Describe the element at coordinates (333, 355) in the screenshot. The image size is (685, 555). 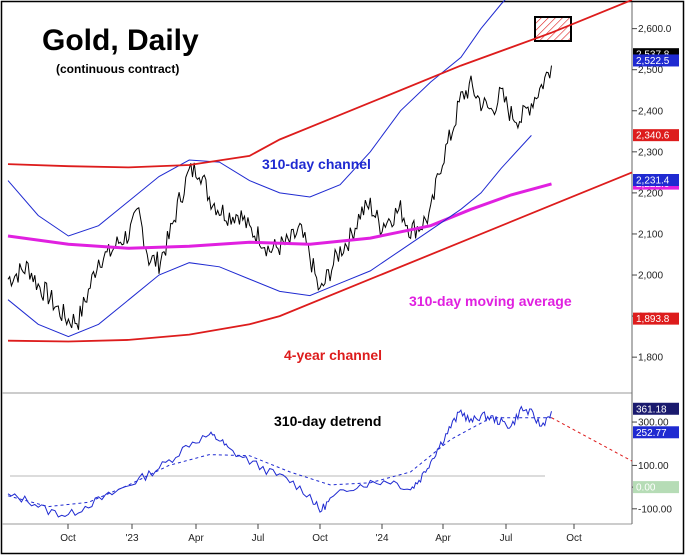
I see `annotation-4-year-channel: 4-year channel` at that location.